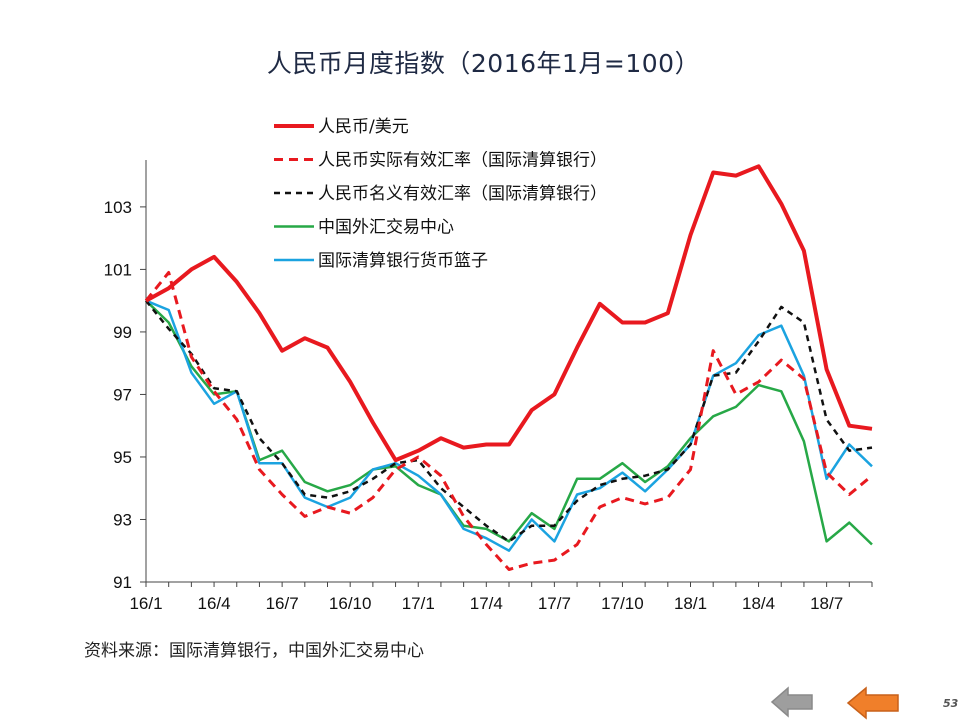  What do you see at coordinates (122, 394) in the screenshot?
I see `y-tick-label: 97` at bounding box center [122, 394].